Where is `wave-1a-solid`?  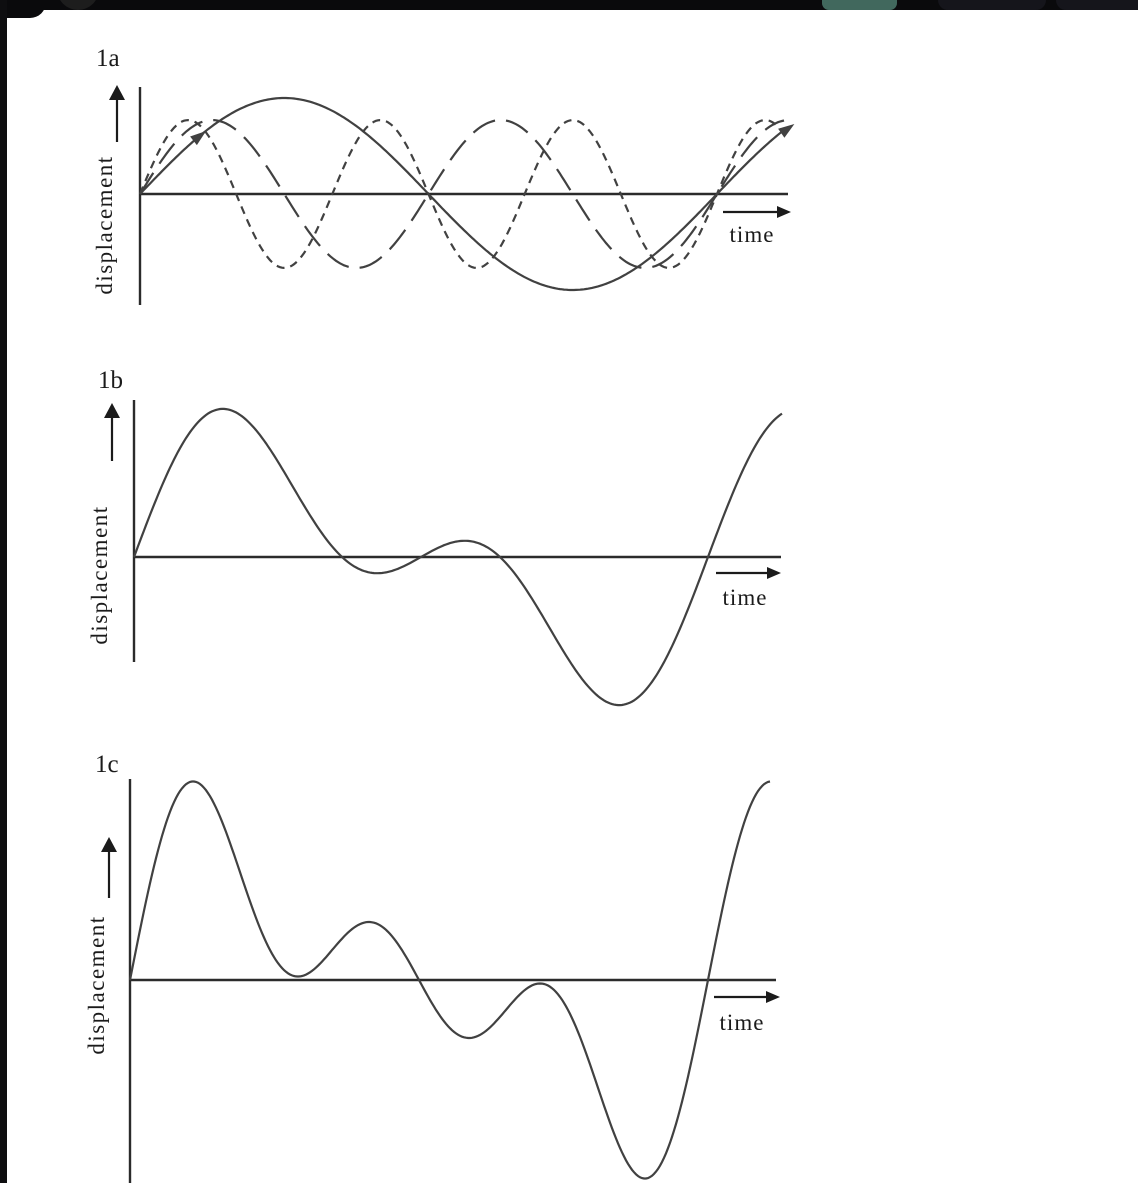
wave-1a-solid is located at coordinates (462, 194).